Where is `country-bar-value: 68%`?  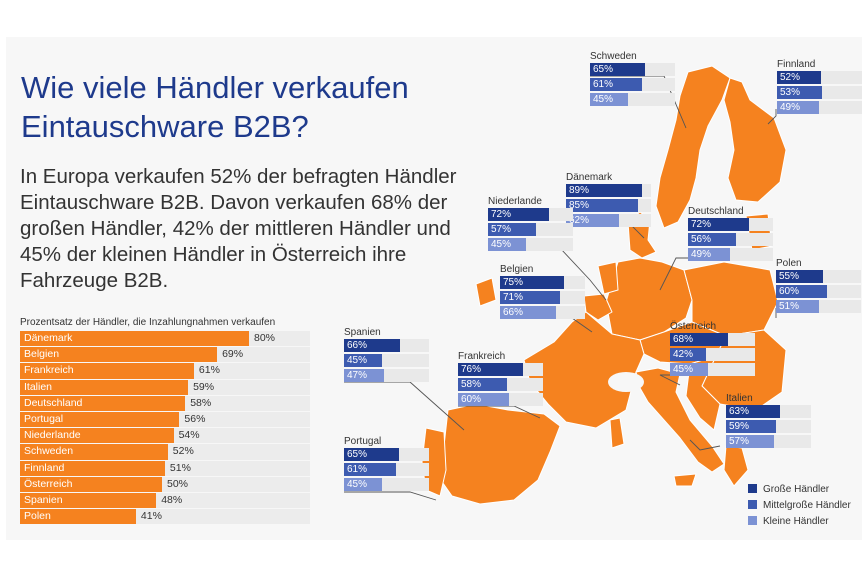 country-bar-value: 68% is located at coordinates (683, 339).